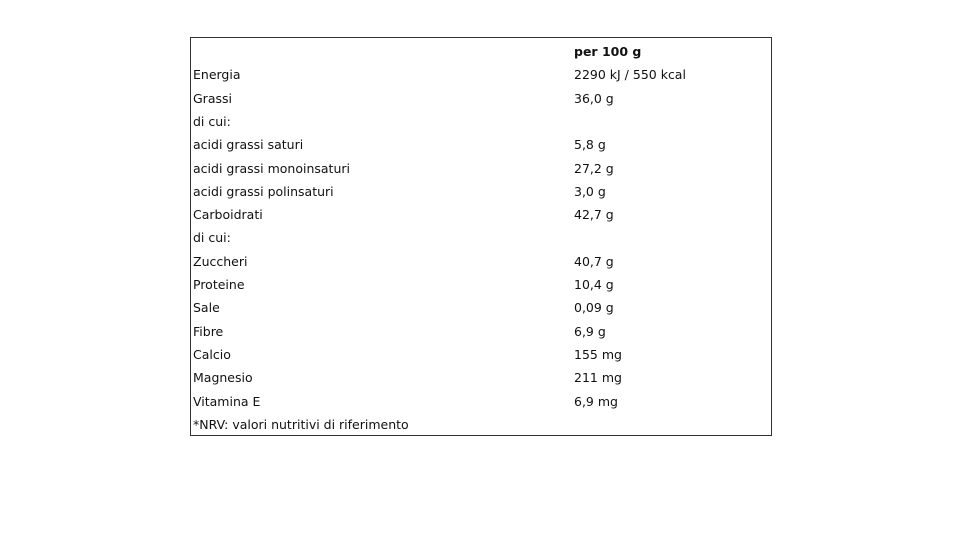 The width and height of the screenshot is (960, 540). I want to click on footnote: *NRV: valori nutritivi di riferimento, so click(301, 424).